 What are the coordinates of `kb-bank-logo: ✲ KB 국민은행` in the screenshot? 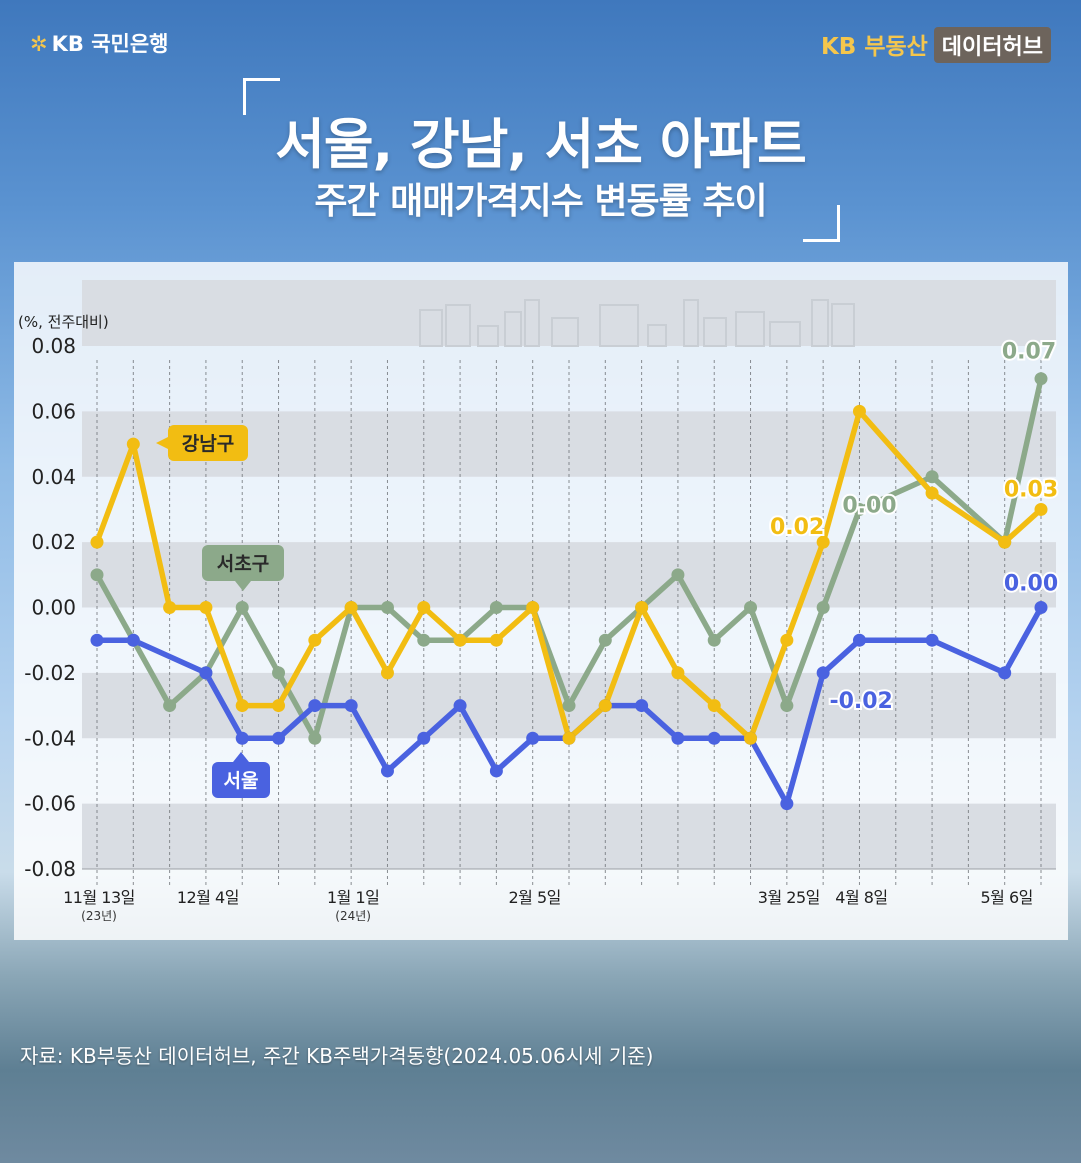 It's located at (99, 43).